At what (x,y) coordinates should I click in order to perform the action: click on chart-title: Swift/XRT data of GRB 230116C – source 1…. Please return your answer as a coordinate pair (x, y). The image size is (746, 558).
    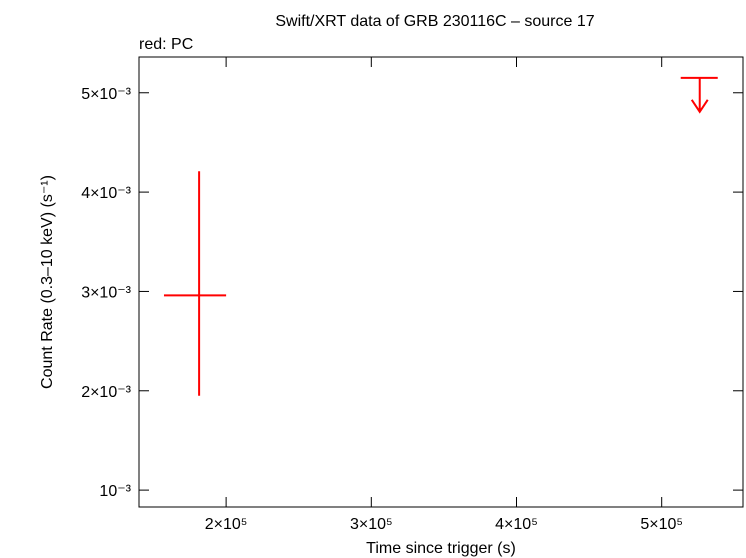
    Looking at the image, I should click on (434, 21).